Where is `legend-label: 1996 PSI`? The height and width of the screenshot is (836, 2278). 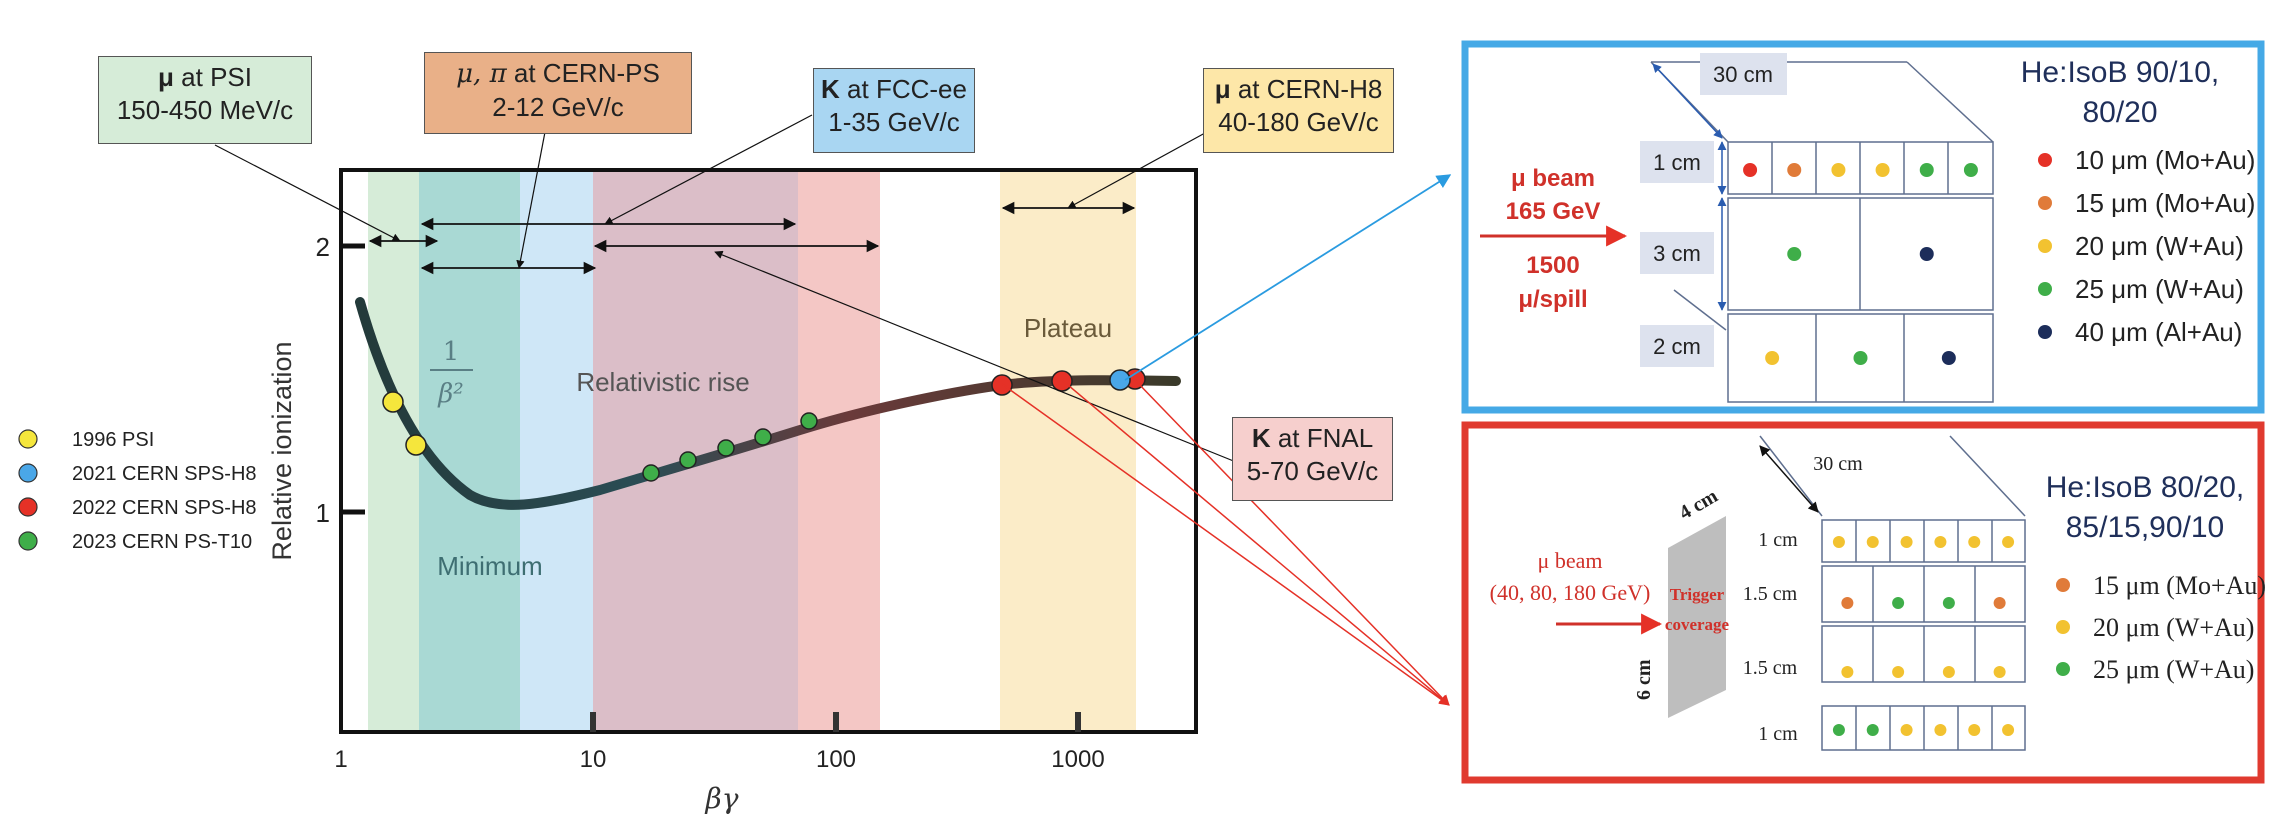 legend-label: 1996 PSI is located at coordinates (113, 440).